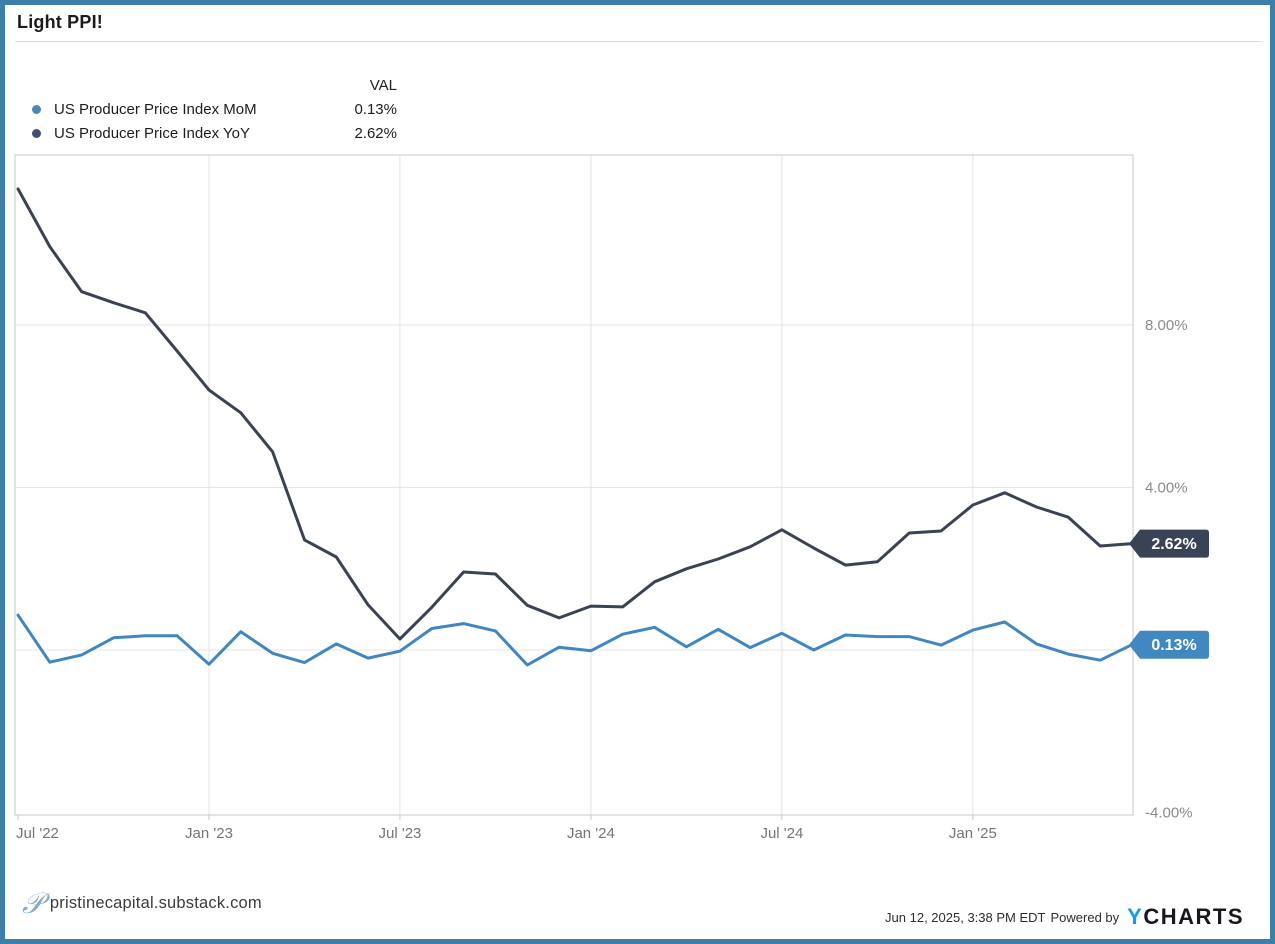 The width and height of the screenshot is (1275, 944). Describe the element at coordinates (1169, 813) in the screenshot. I see `y-tick-label: -4.00%` at that location.